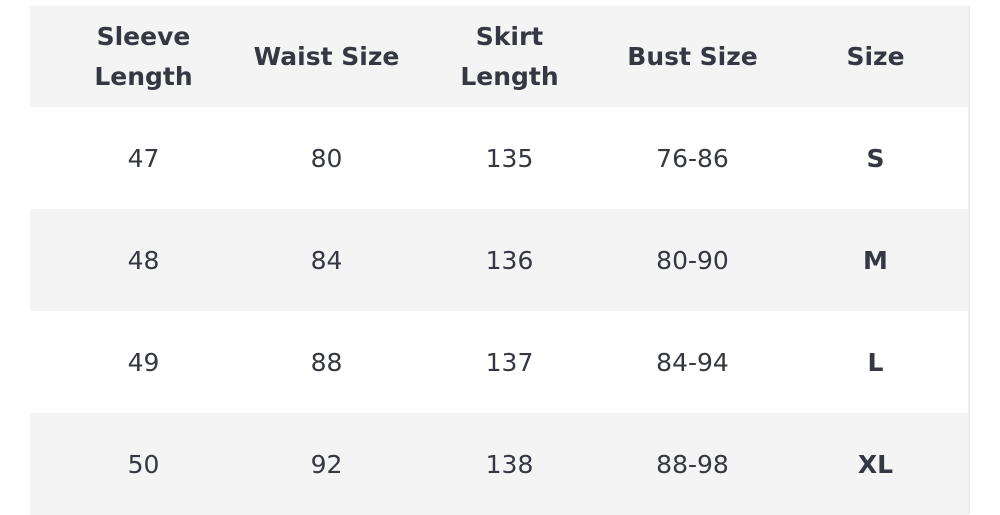  I want to click on header-sleeve-length: Sleeve Length, so click(143, 56).